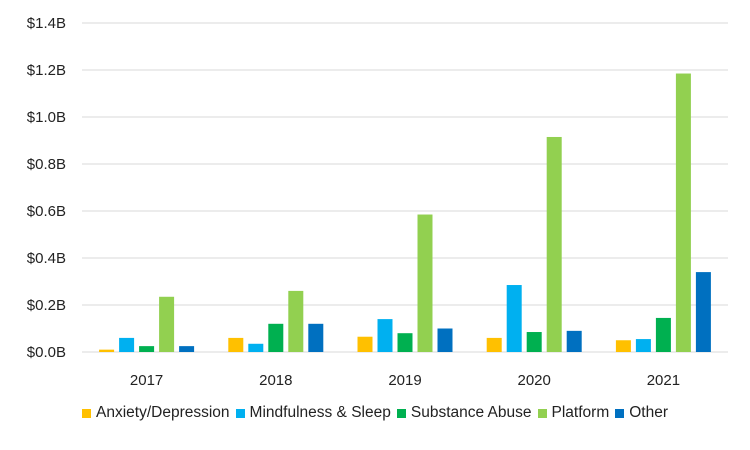 This screenshot has width=750, height=450. What do you see at coordinates (405, 342) in the screenshot?
I see `bar-substance-abuse-2019` at bounding box center [405, 342].